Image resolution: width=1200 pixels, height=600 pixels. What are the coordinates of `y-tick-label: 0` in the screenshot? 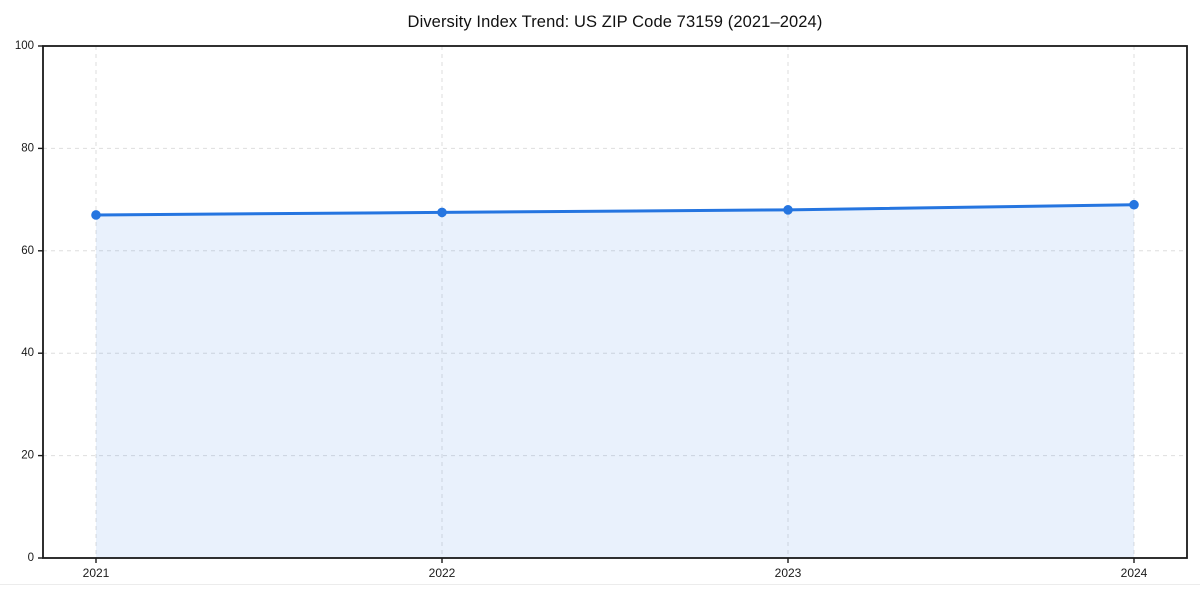 It's located at (31, 558).